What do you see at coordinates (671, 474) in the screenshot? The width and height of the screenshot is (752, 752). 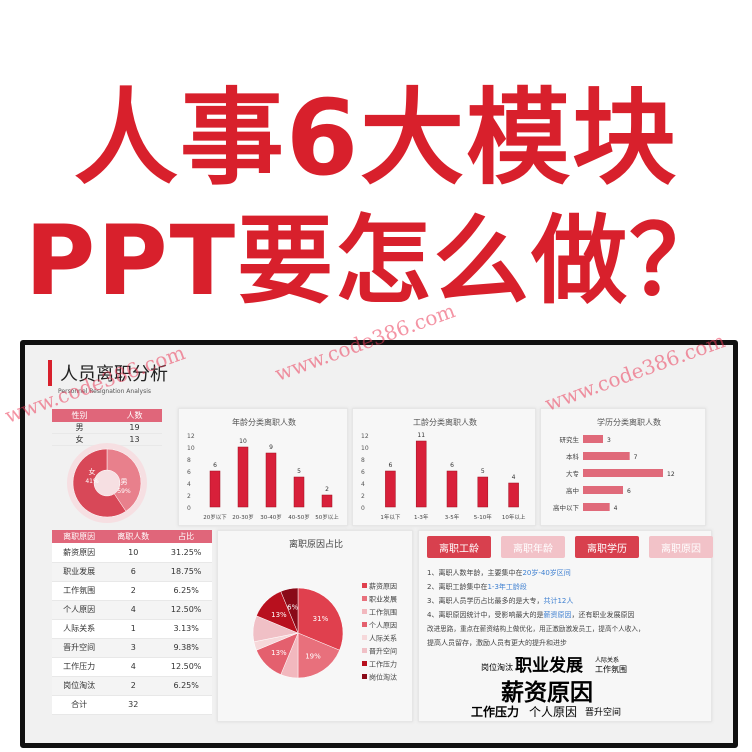 I see `data-label: 12` at bounding box center [671, 474].